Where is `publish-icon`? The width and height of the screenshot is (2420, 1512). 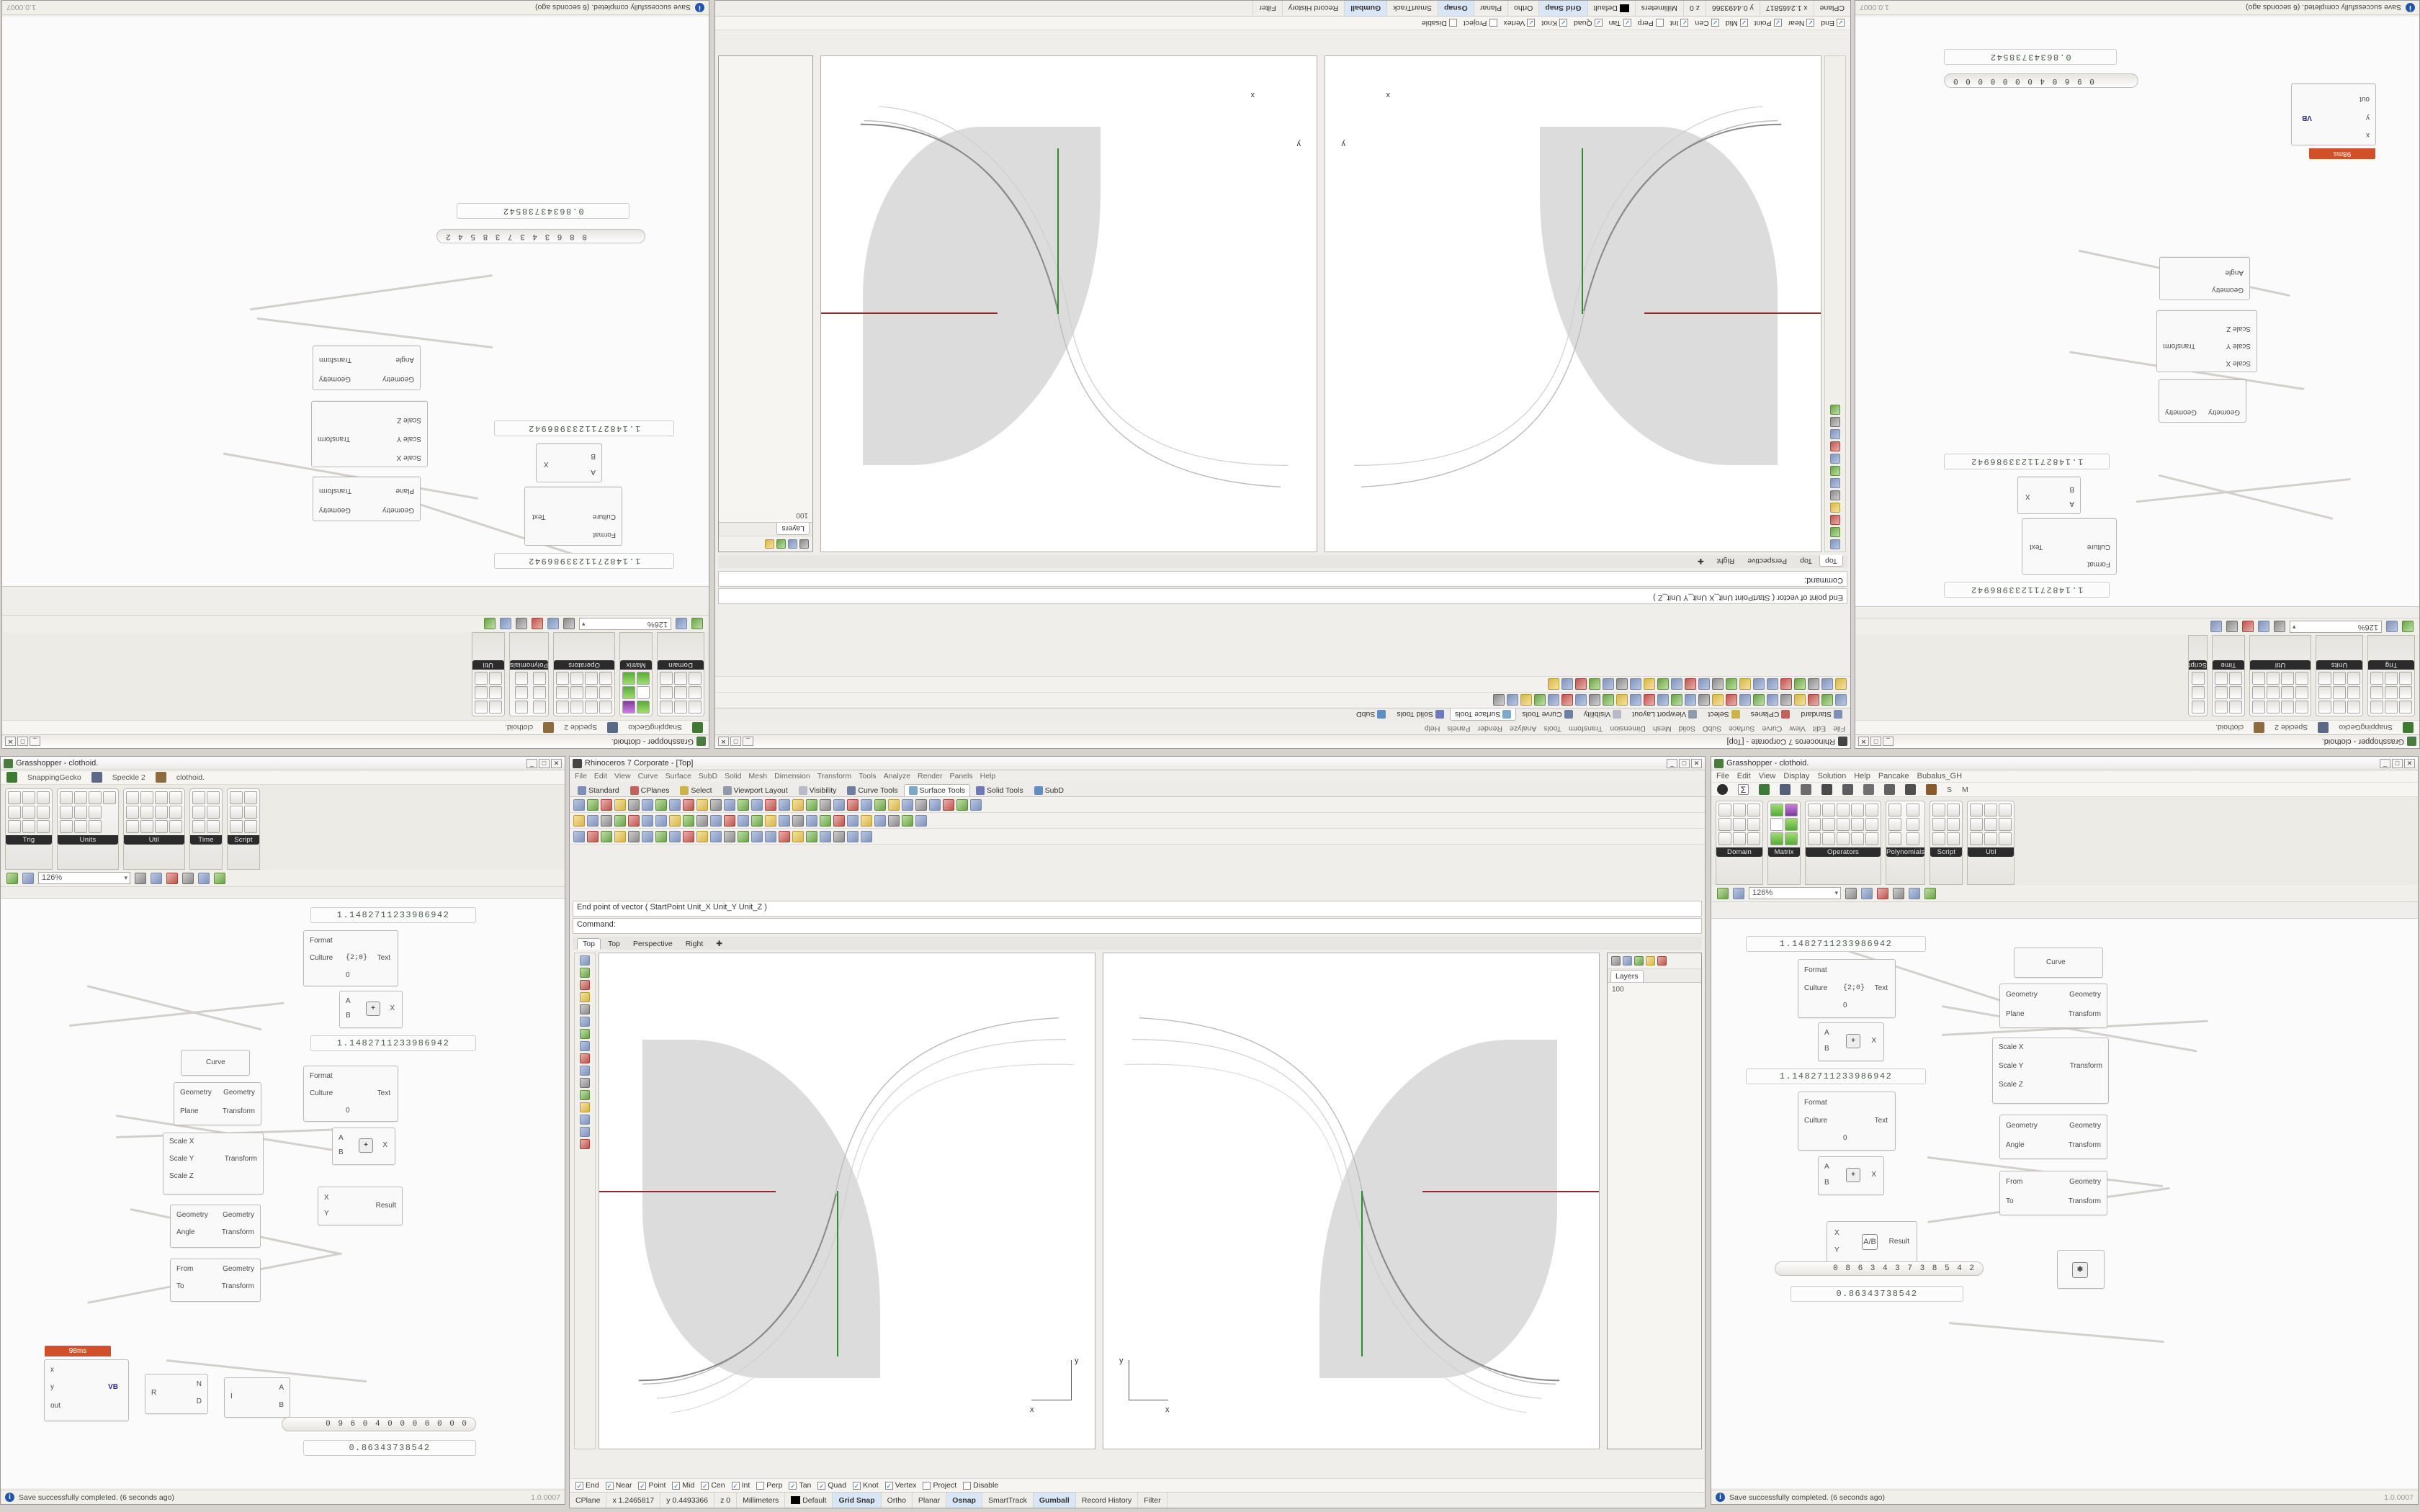 publish-icon is located at coordinates (1930, 893).